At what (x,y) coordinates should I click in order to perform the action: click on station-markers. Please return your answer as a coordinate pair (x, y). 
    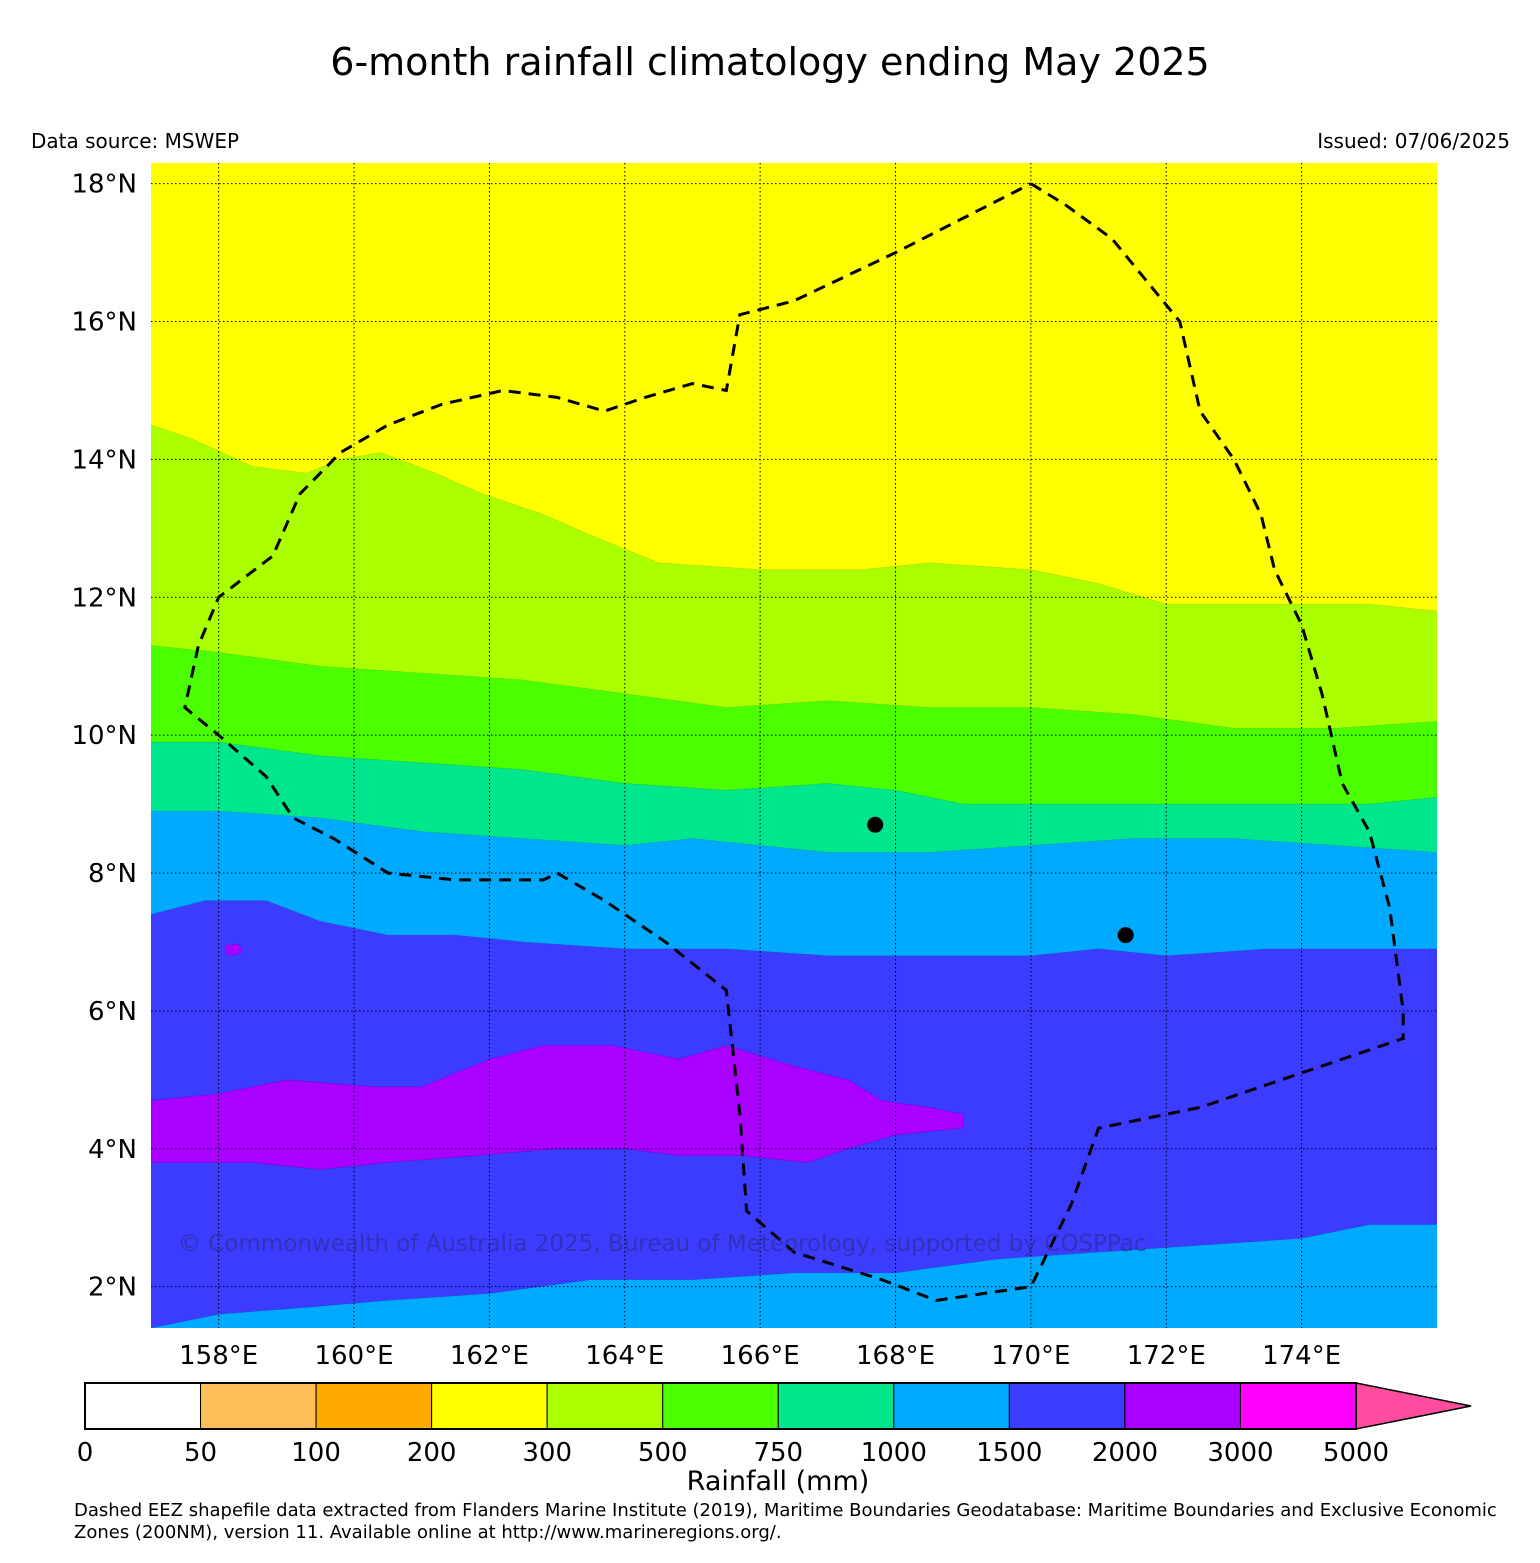
    Looking at the image, I should click on (1000, 880).